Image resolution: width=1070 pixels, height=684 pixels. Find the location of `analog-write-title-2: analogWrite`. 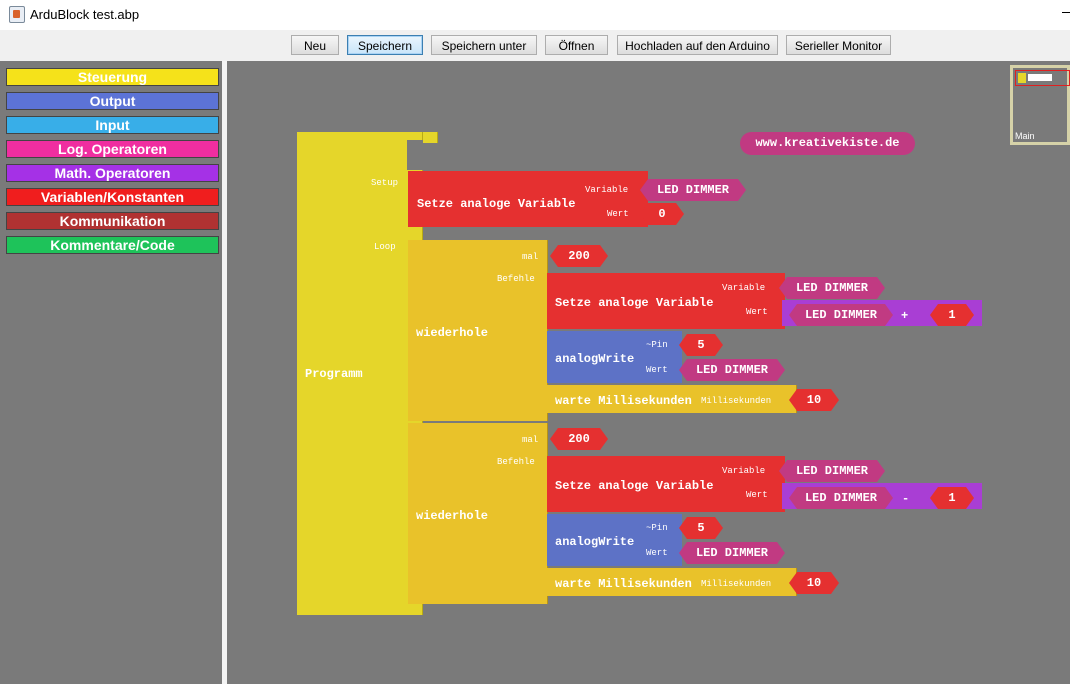

analog-write-title-2: analogWrite is located at coordinates (595, 542).